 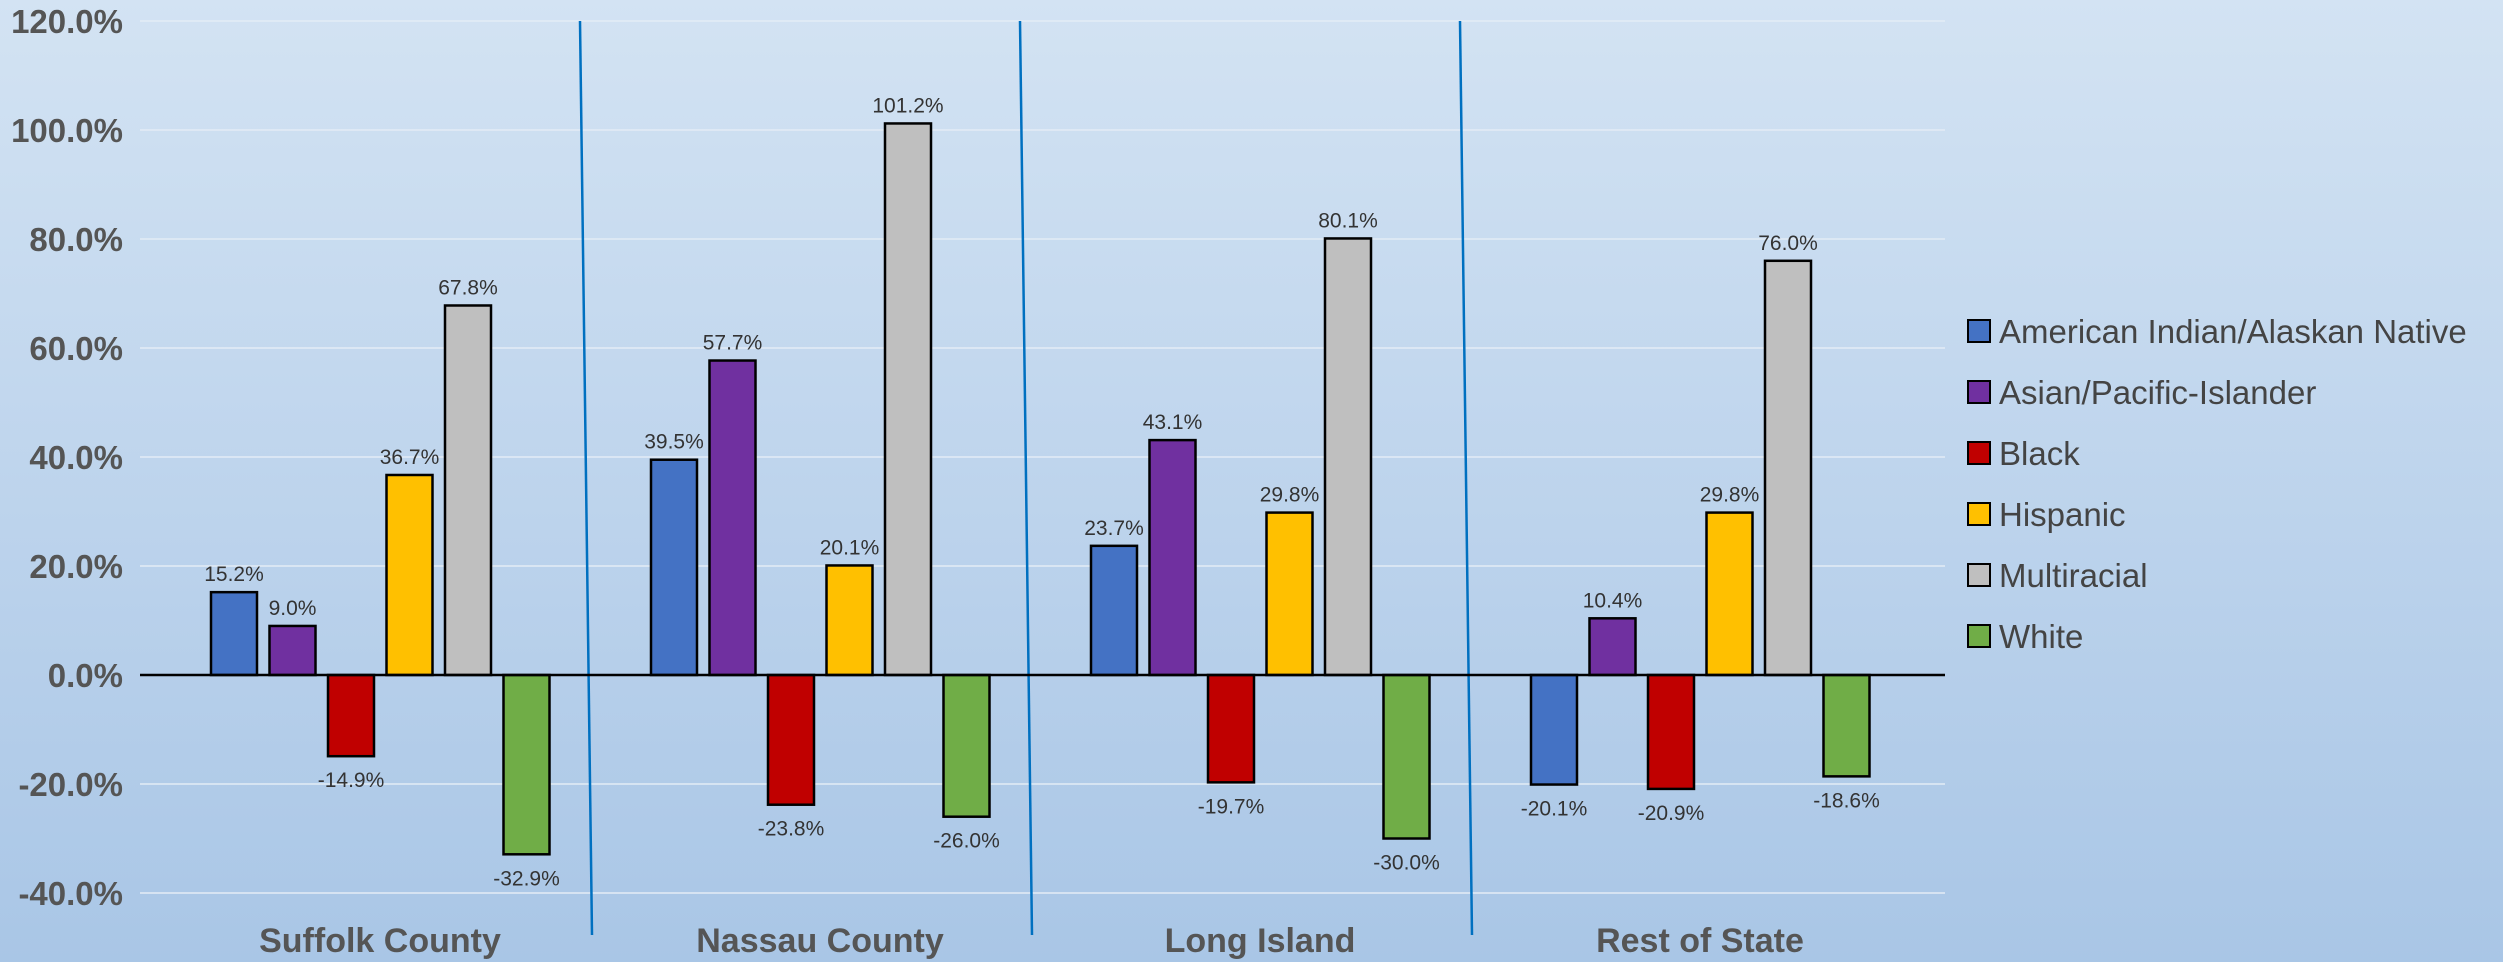 I want to click on bar-nassau-county-multiracial, so click(x=908, y=399).